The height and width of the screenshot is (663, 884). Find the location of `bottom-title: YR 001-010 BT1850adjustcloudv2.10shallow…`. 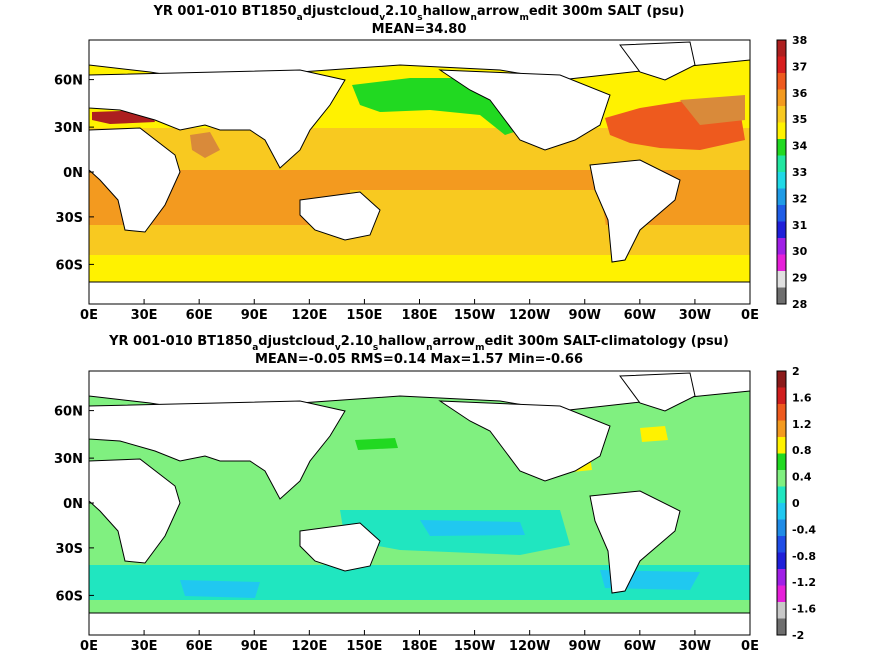

bottom-title: YR 001-010 BT1850adjustcloudv2.10shallow… is located at coordinates (418, 343).